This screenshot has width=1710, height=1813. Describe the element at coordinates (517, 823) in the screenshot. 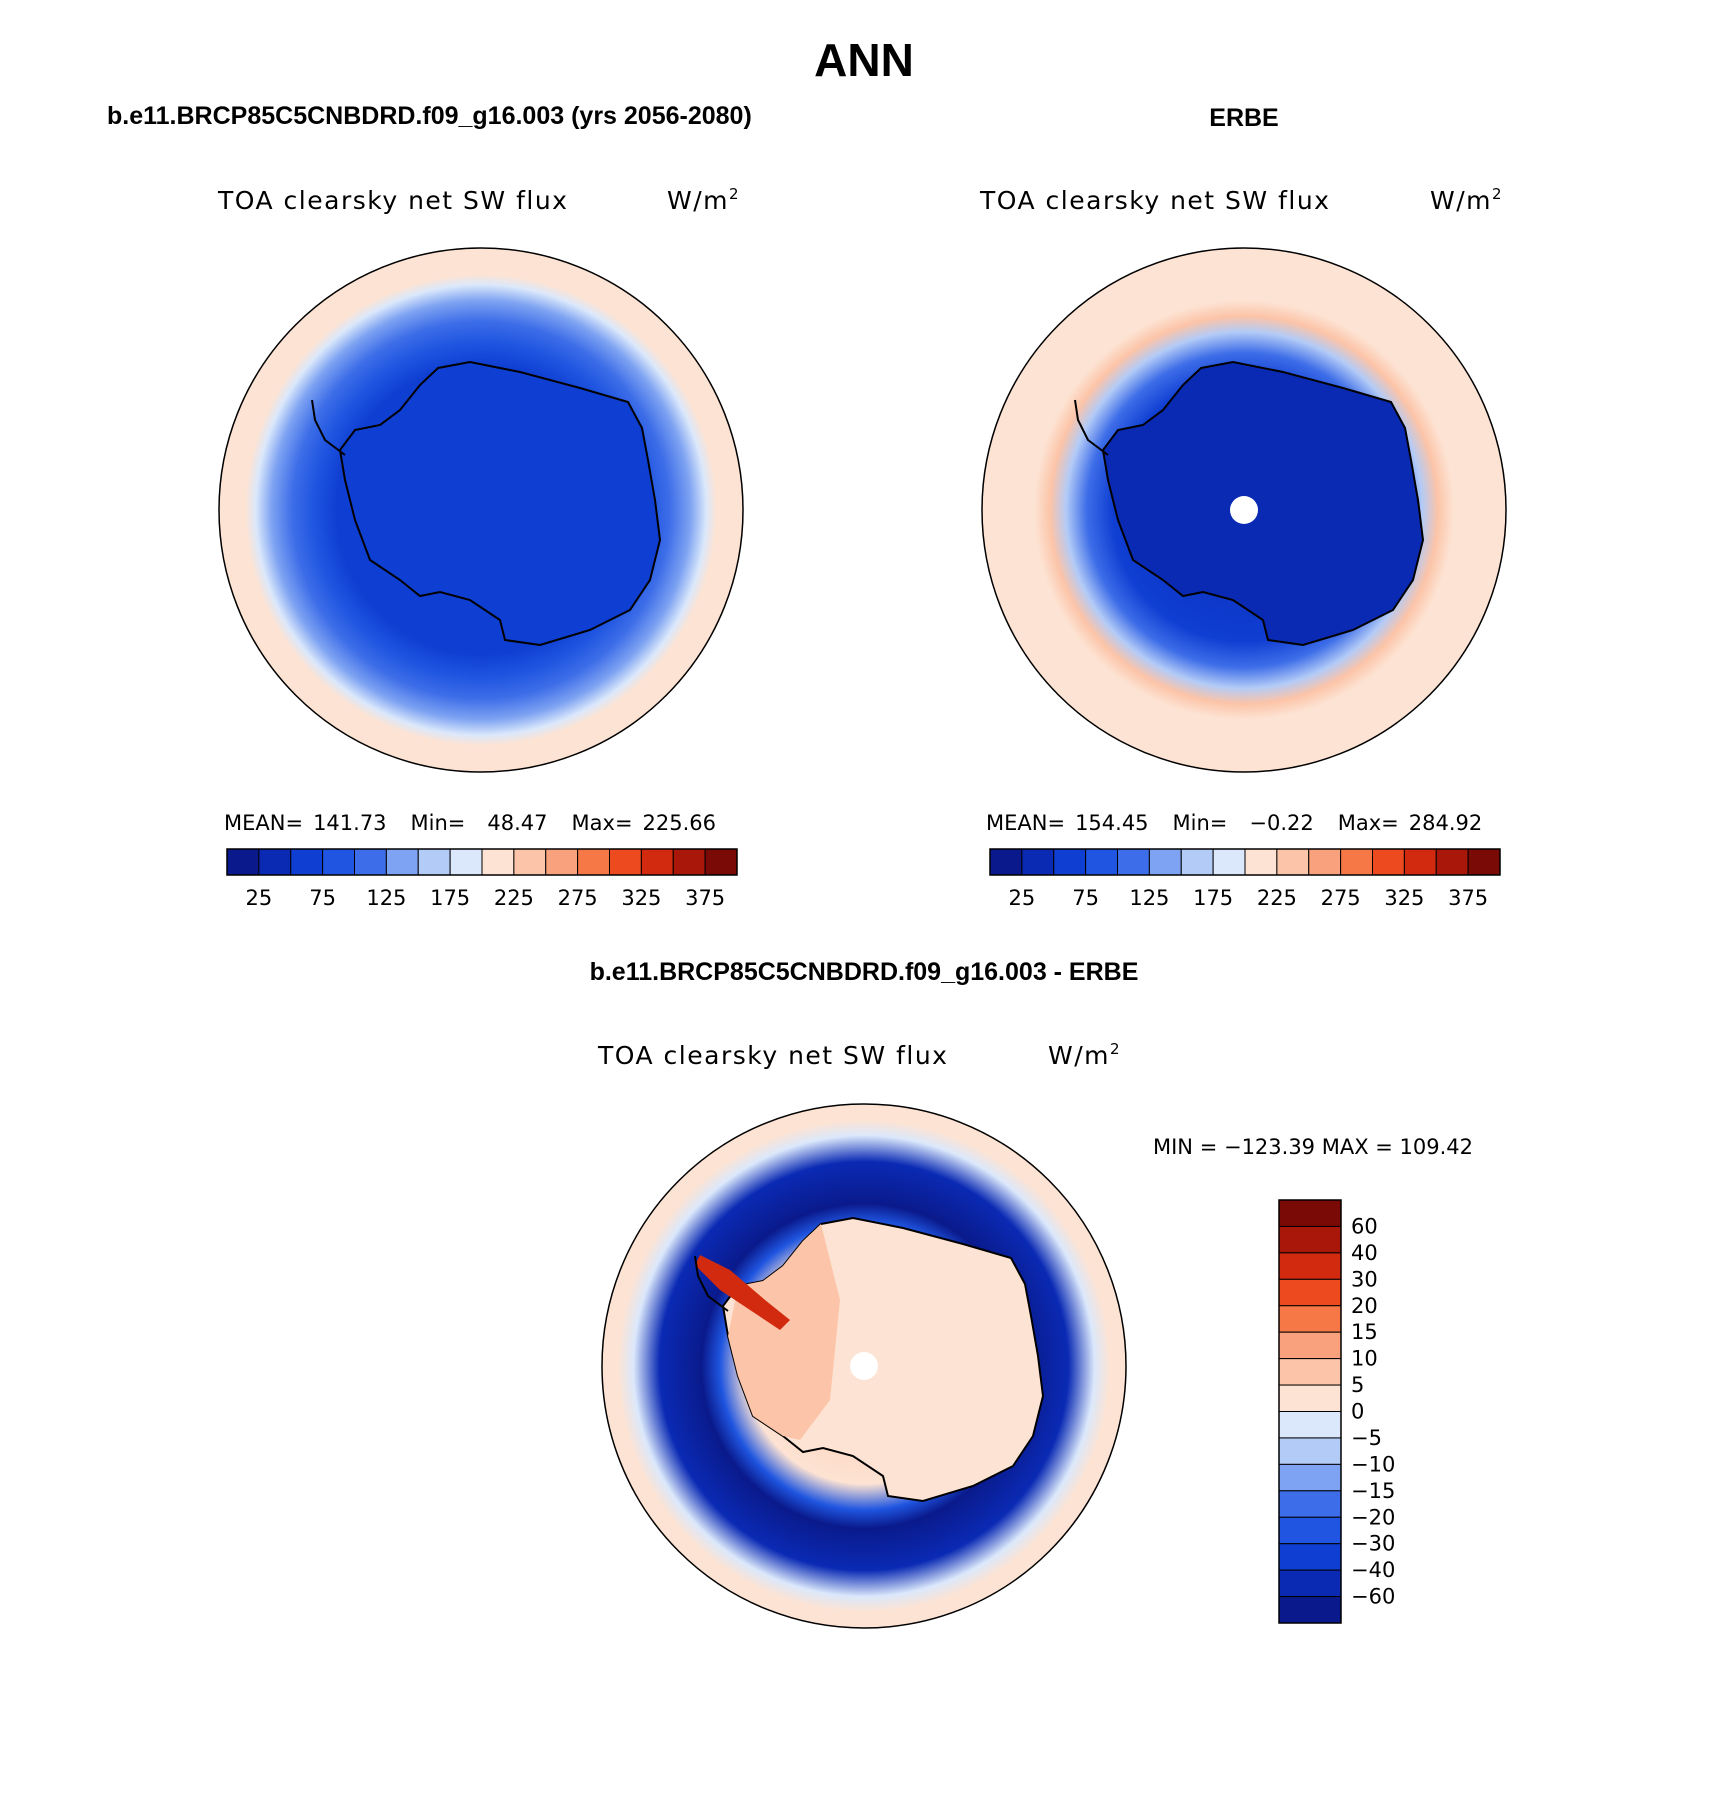

I see `panel-model-min: 48.47` at that location.